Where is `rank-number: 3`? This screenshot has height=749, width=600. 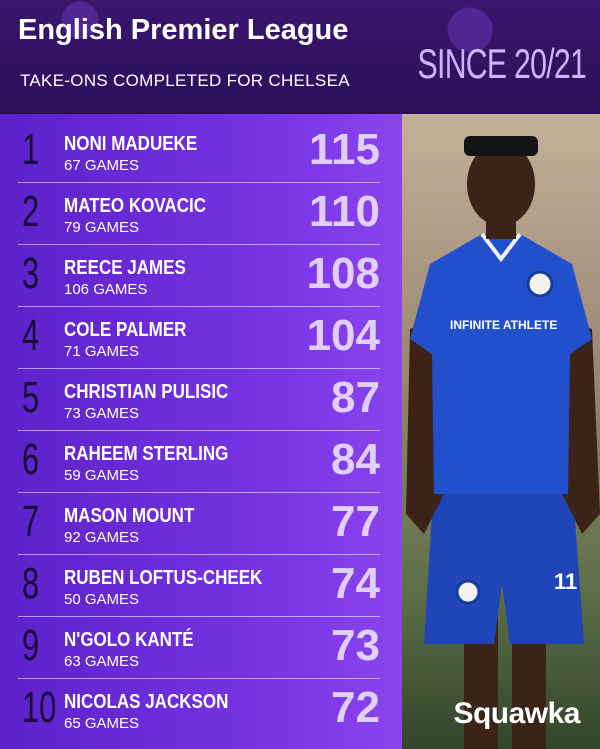 rank-number: 3 is located at coordinates (31, 273).